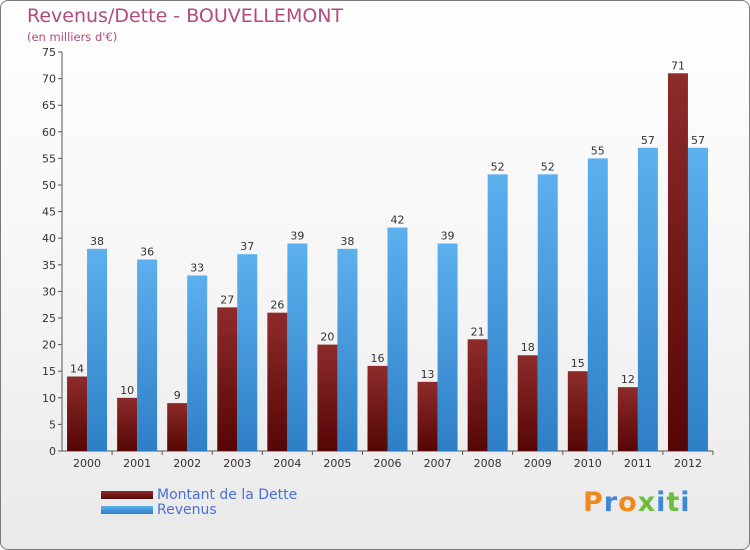  What do you see at coordinates (287, 463) in the screenshot?
I see `x-tick-label: 2004` at bounding box center [287, 463].